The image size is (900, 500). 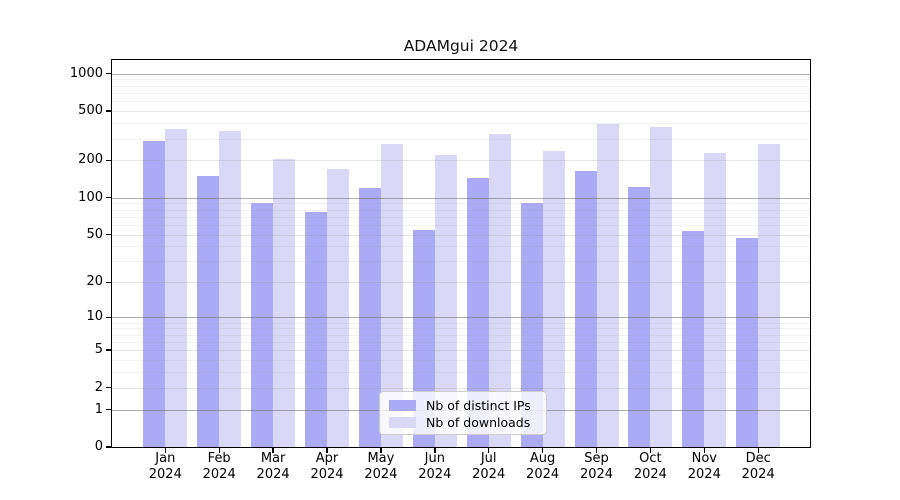 I want to click on x-tick-month: Mar, so click(x=273, y=458).